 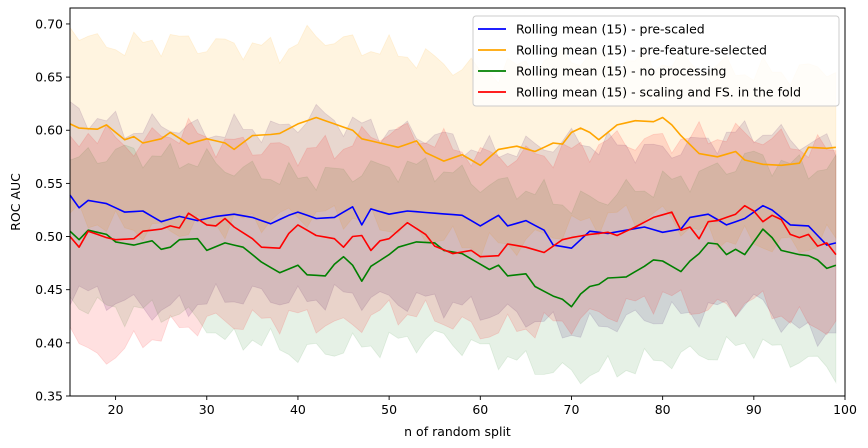 What do you see at coordinates (49, 396) in the screenshot?
I see `y-tick-label: 0.35` at bounding box center [49, 396].